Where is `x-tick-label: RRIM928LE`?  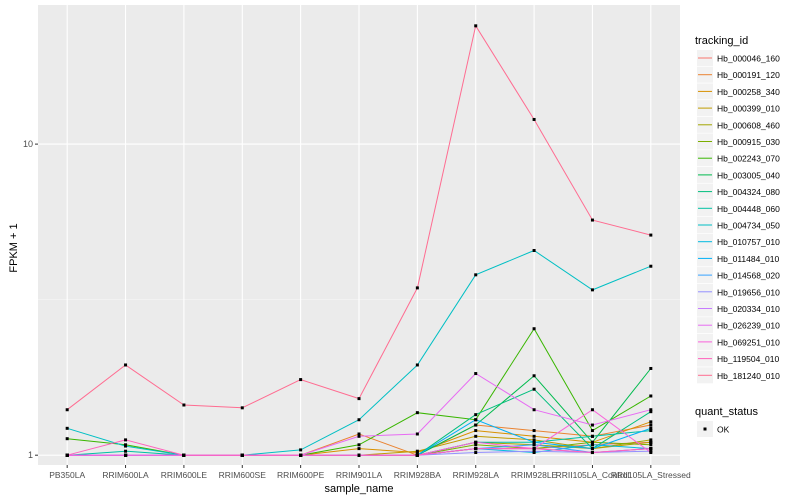
x-tick-label: RRIM928LE is located at coordinates (534, 475).